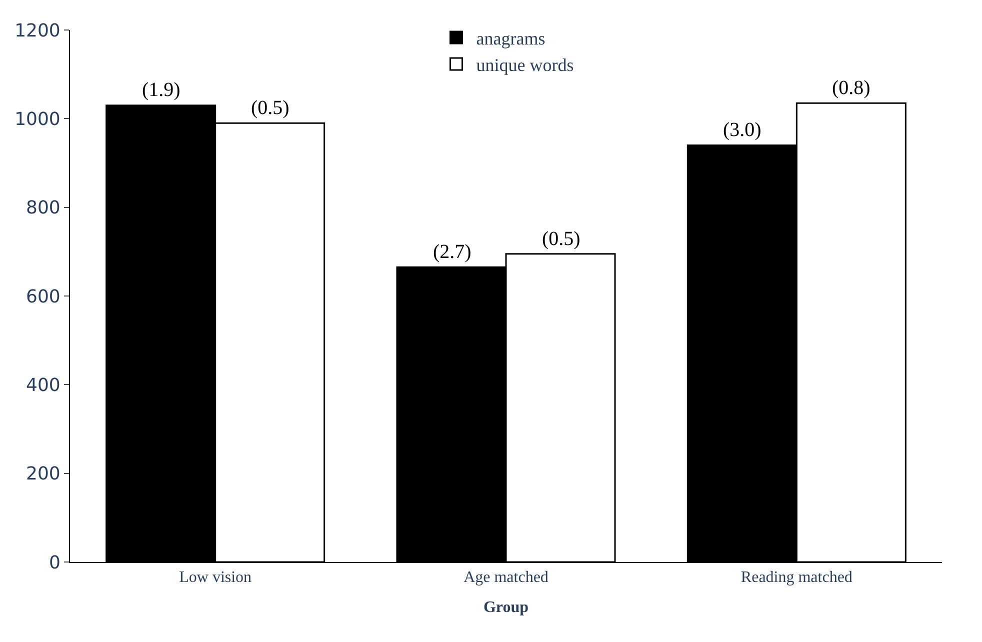  Describe the element at coordinates (851, 88) in the screenshot. I see `annotation: (0.8)` at that location.